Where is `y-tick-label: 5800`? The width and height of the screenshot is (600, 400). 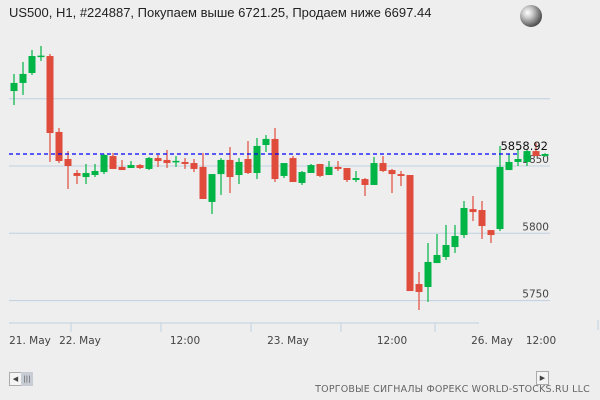 y-tick-label: 5800 is located at coordinates (535, 227).